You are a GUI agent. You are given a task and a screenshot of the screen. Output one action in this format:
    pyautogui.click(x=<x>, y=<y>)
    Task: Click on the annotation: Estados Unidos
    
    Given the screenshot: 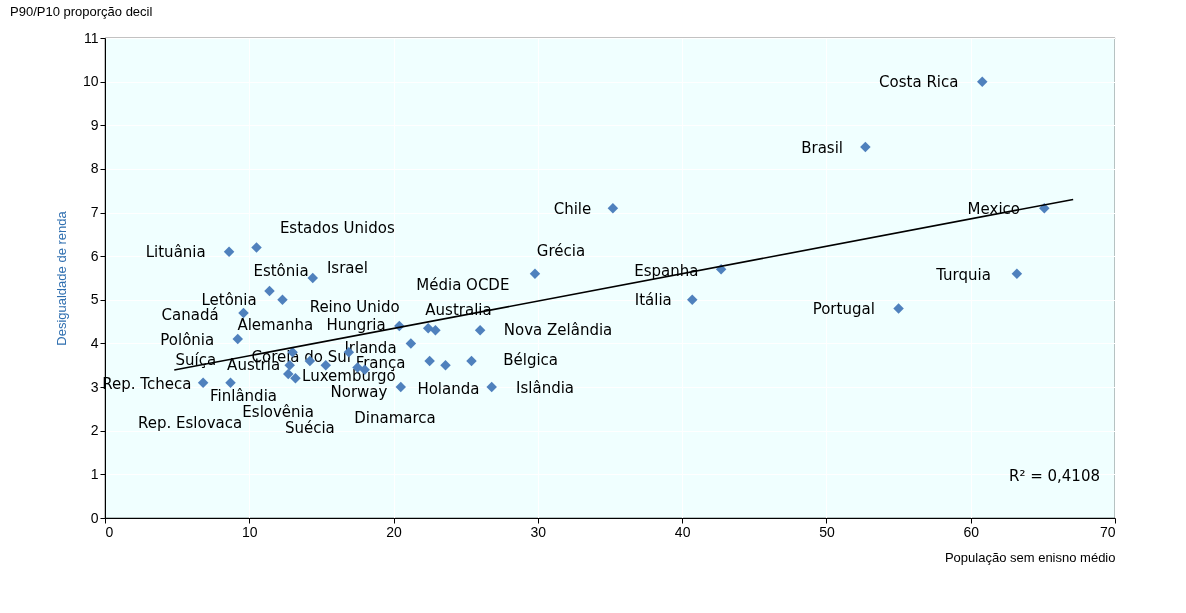 What is the action you would take?
    pyautogui.click(x=337, y=228)
    